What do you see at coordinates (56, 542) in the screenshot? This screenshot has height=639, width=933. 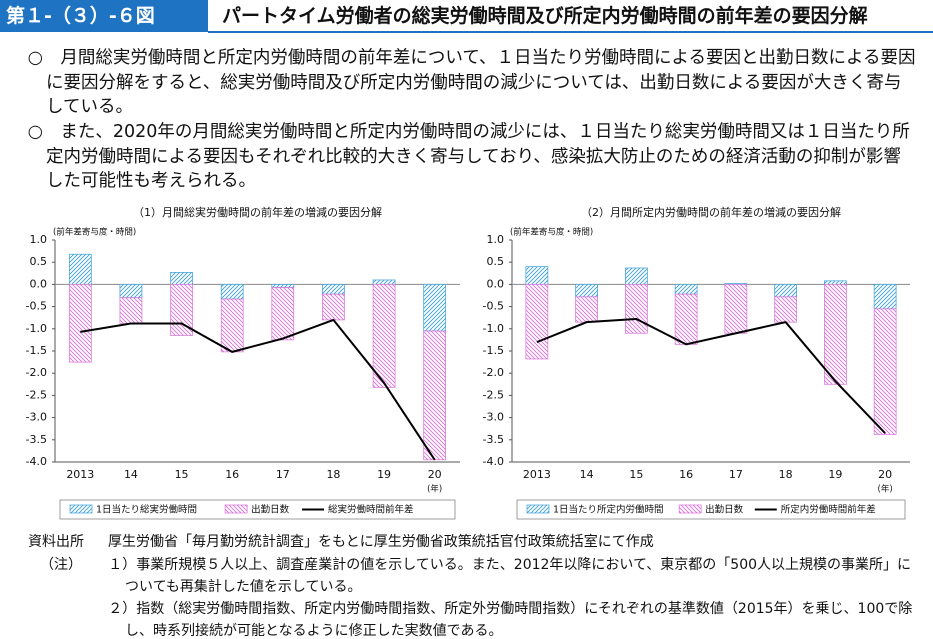 I see `source-label: 資料出所` at bounding box center [56, 542].